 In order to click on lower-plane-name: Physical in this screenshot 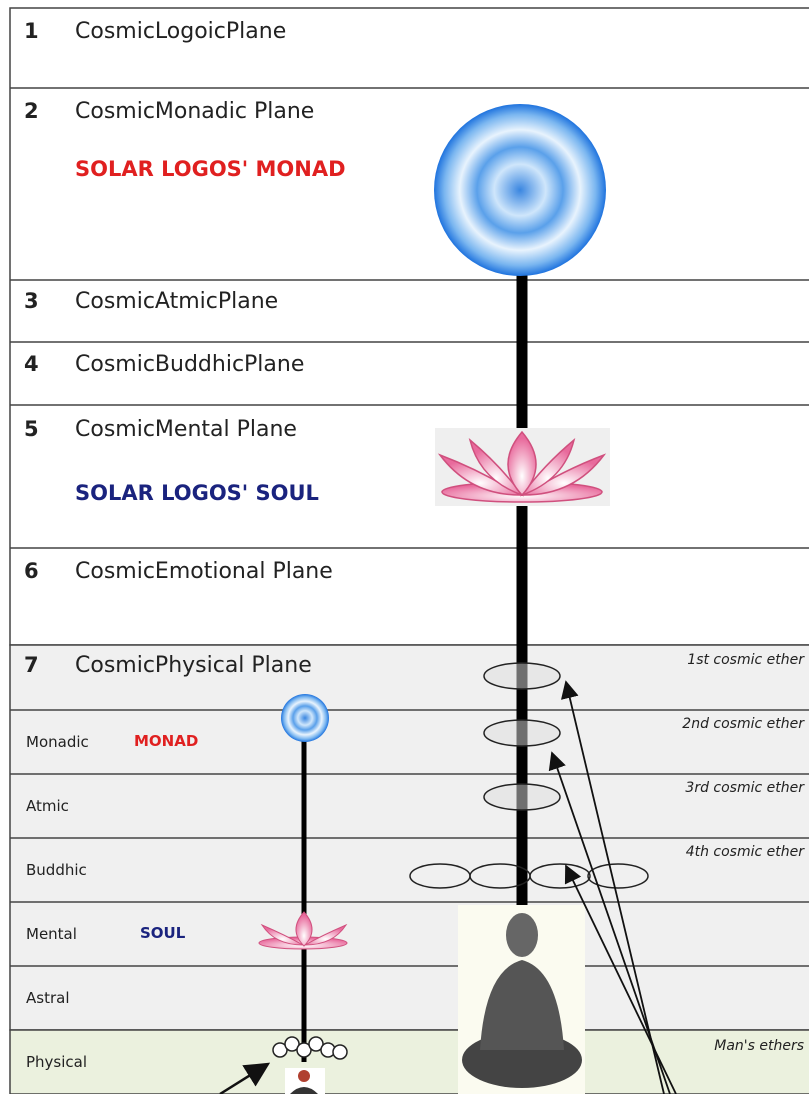, I will do `click(56, 1062)`.